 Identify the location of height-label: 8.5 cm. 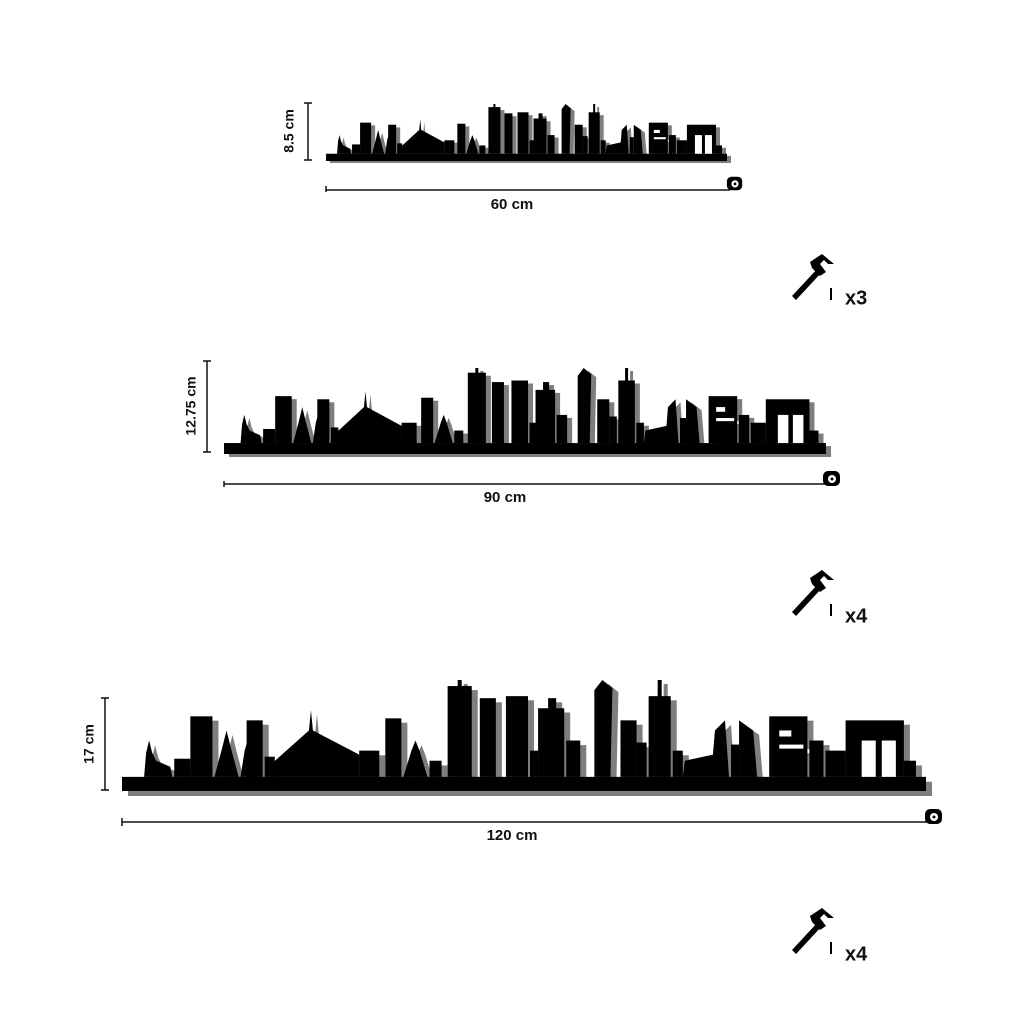
(289, 131).